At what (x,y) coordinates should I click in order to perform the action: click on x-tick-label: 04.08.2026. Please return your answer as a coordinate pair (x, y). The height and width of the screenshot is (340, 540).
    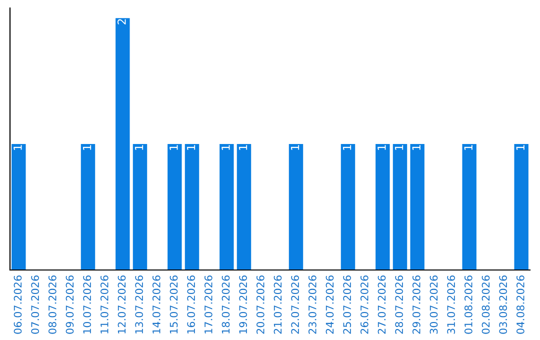
    Looking at the image, I should click on (520, 305).